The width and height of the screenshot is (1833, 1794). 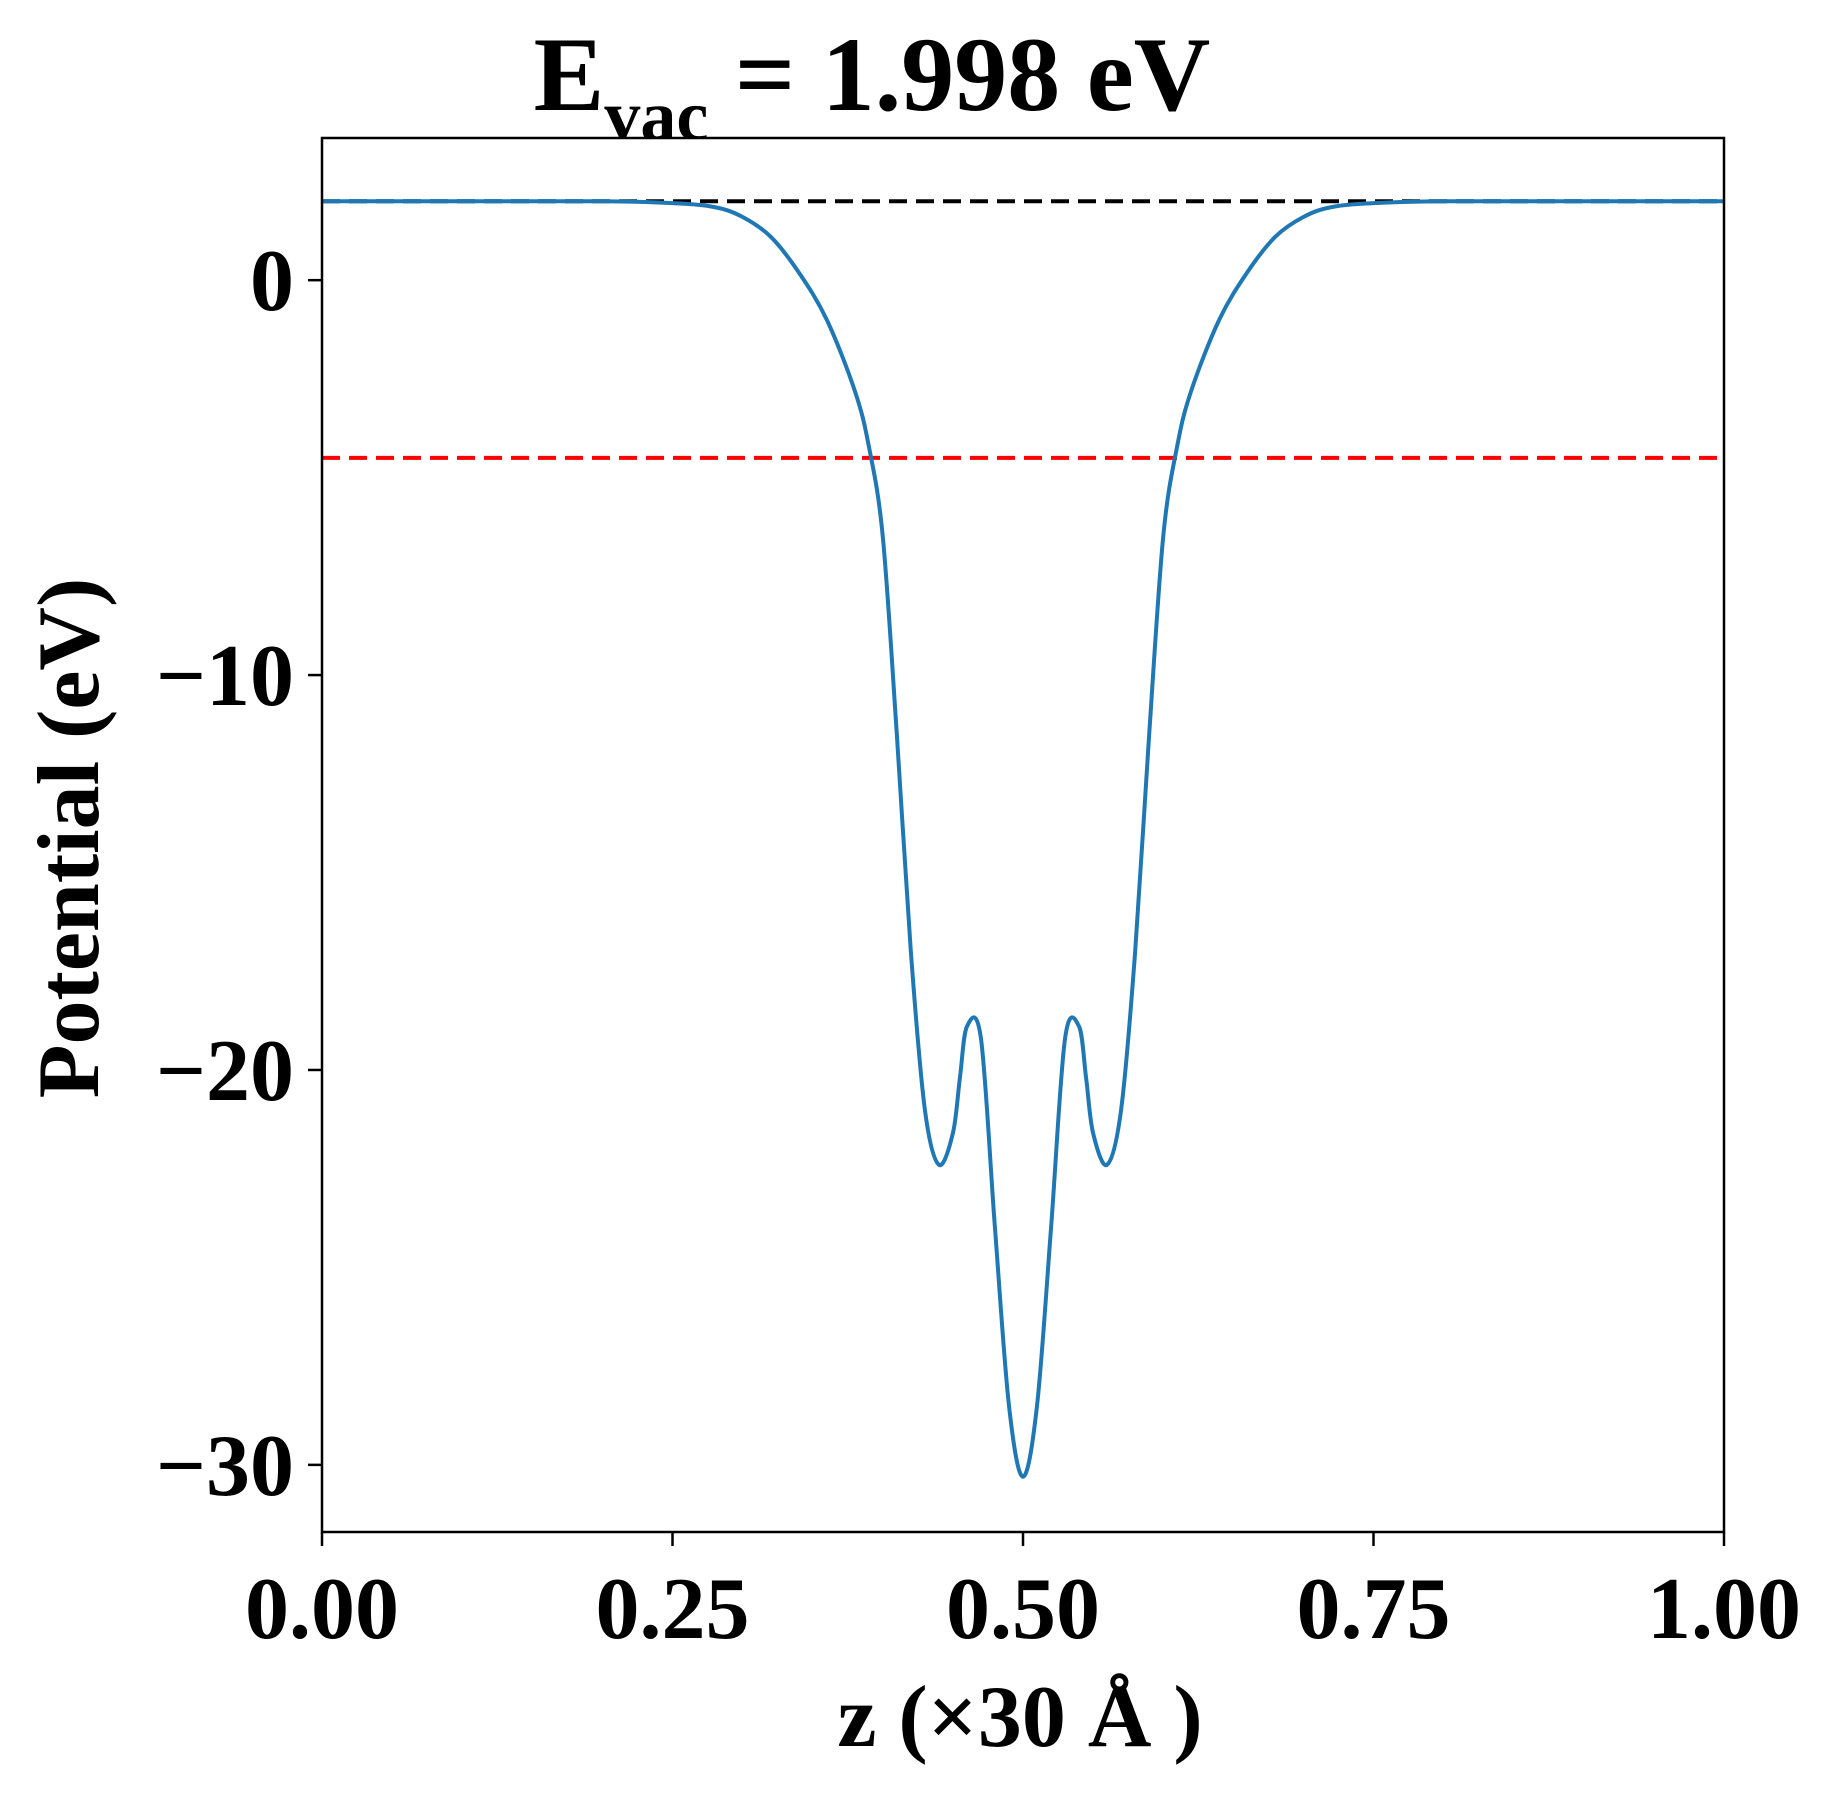 I want to click on y-tick-label-1: −10, so click(x=225, y=676).